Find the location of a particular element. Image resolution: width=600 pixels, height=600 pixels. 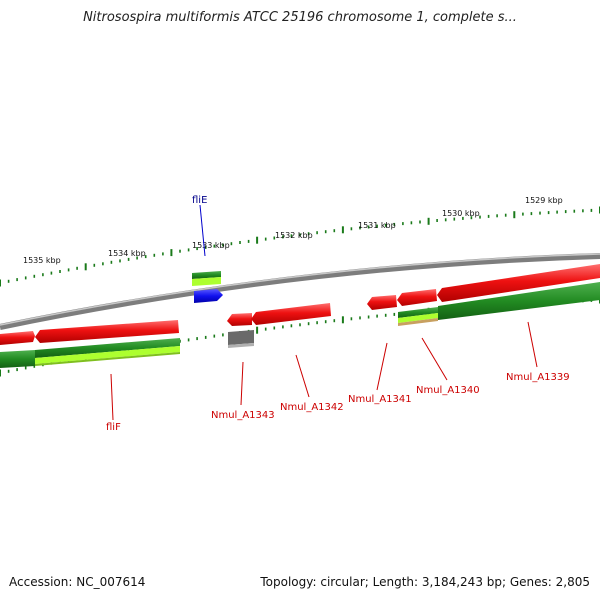

gene-Nmul_A1339-reverse is located at coordinates (519, 301).